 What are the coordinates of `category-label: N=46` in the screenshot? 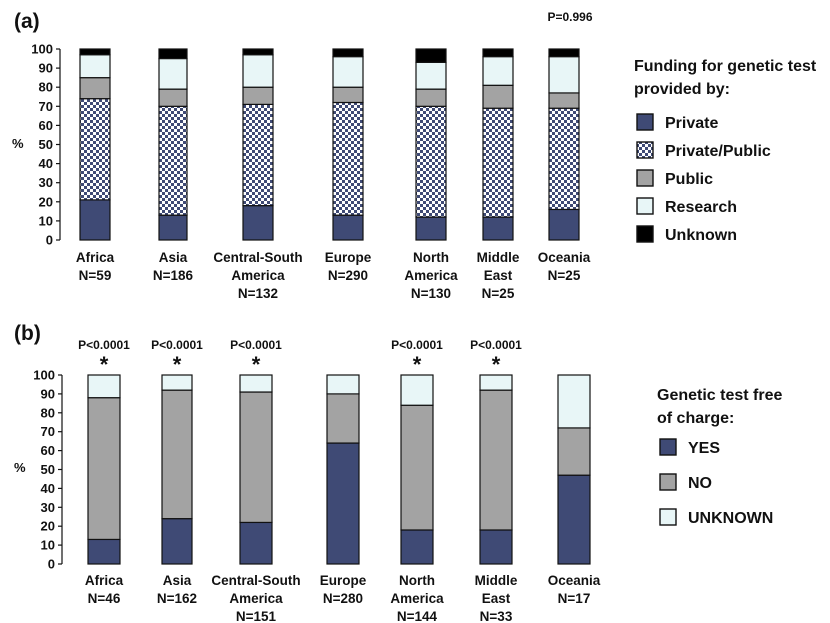 It's located at (104, 598).